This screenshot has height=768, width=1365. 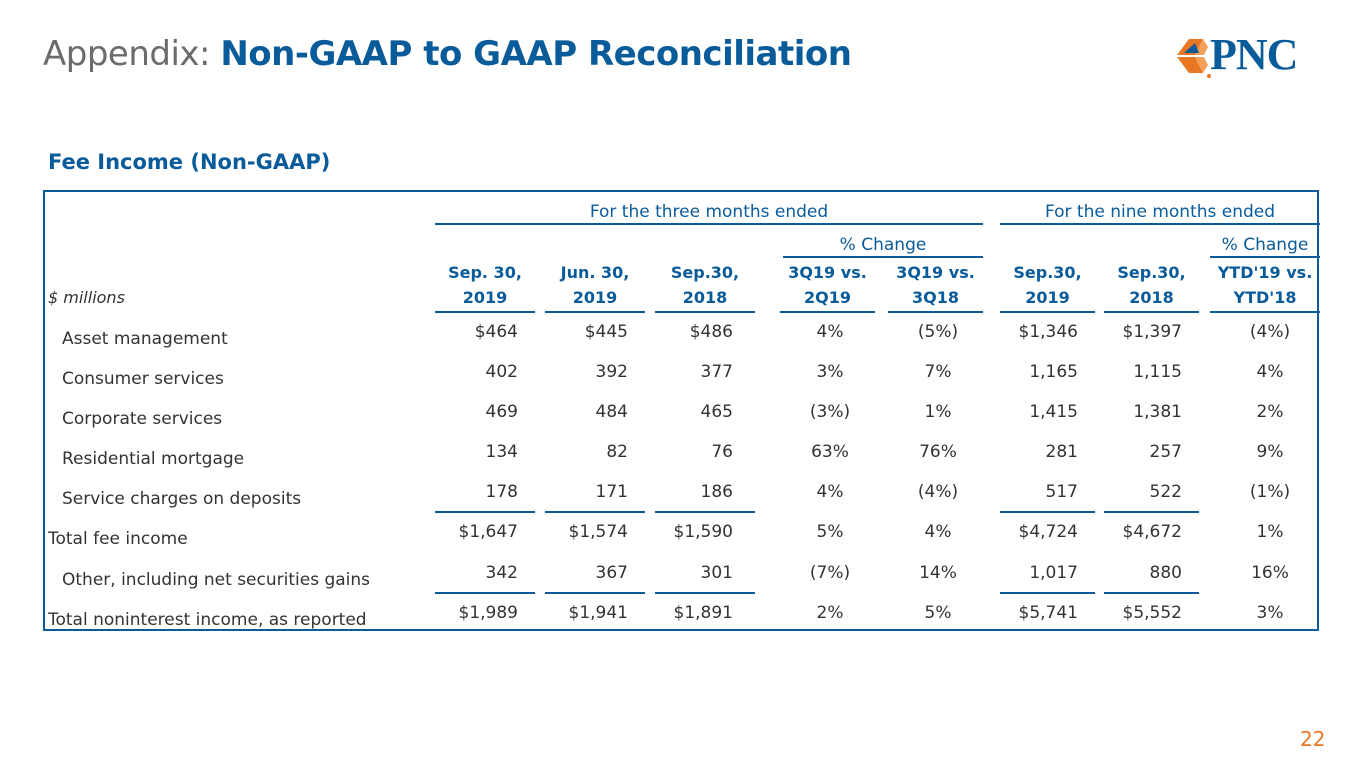 I want to click on col-header-line1: Sep. 30,, so click(x=485, y=272).